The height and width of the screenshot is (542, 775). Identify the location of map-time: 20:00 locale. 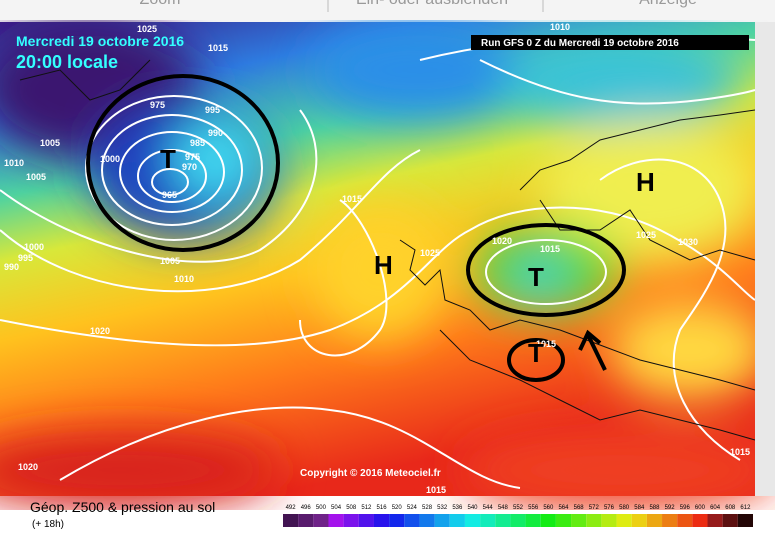
(67, 62).